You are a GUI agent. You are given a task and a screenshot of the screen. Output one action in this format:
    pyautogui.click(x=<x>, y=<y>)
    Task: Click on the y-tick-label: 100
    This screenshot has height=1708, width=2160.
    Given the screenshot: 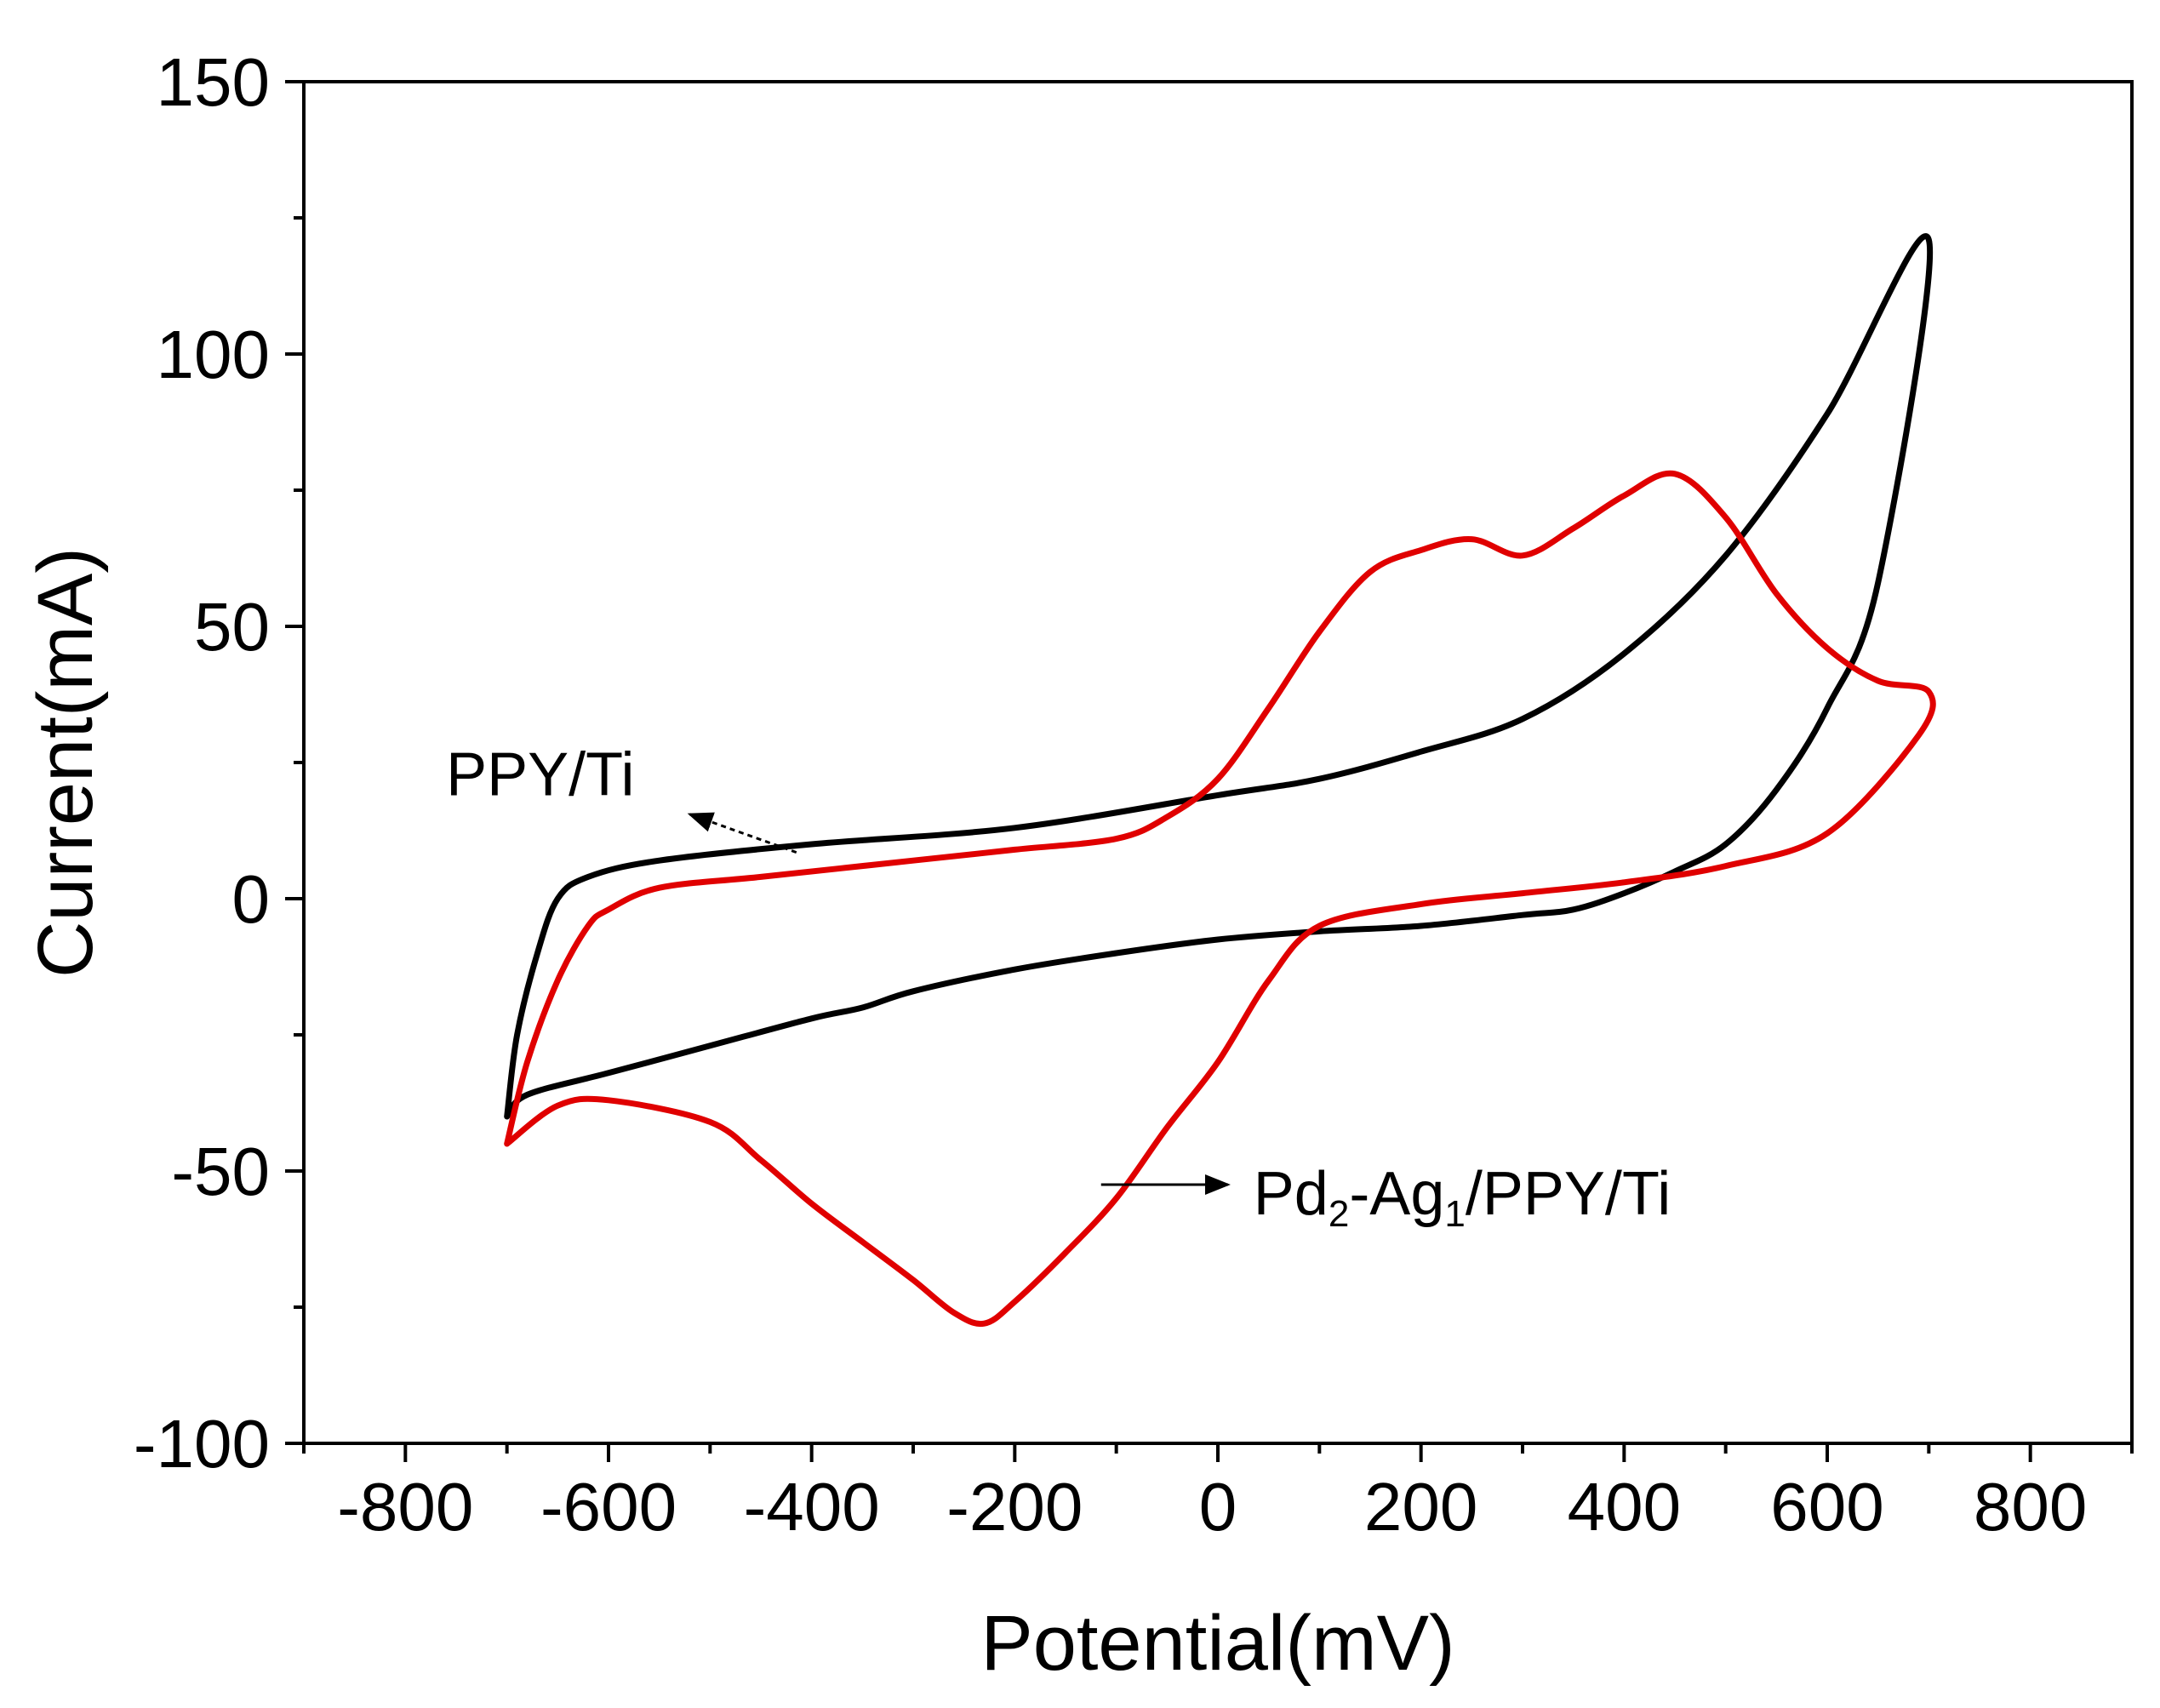 What is the action you would take?
    pyautogui.click(x=213, y=354)
    